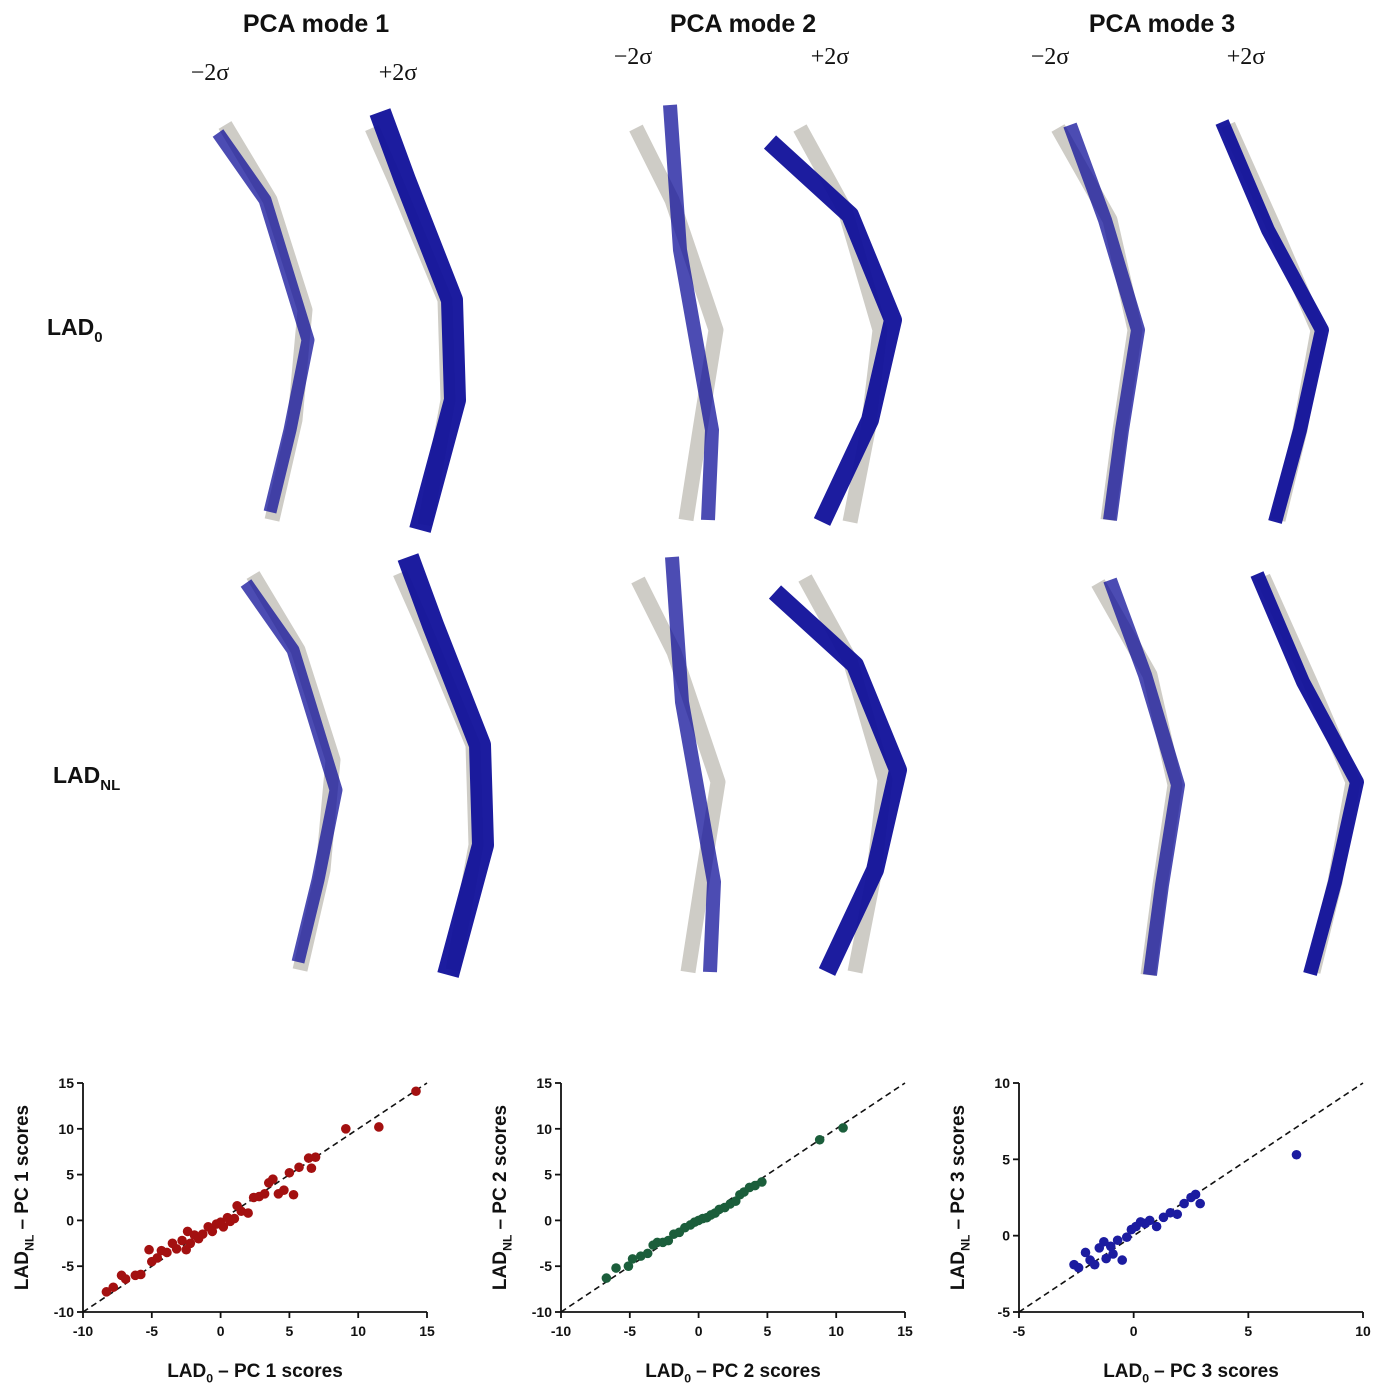  I want to click on x-axis-label: LAD0 – PC 1 scores, so click(255, 1372).